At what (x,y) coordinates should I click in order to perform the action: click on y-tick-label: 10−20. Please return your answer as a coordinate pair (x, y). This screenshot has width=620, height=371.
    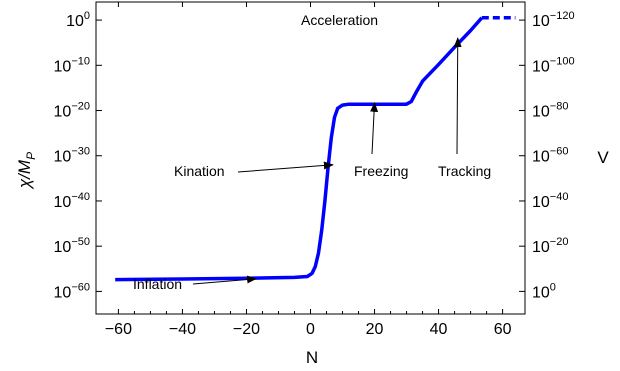
    Looking at the image, I should click on (72, 111).